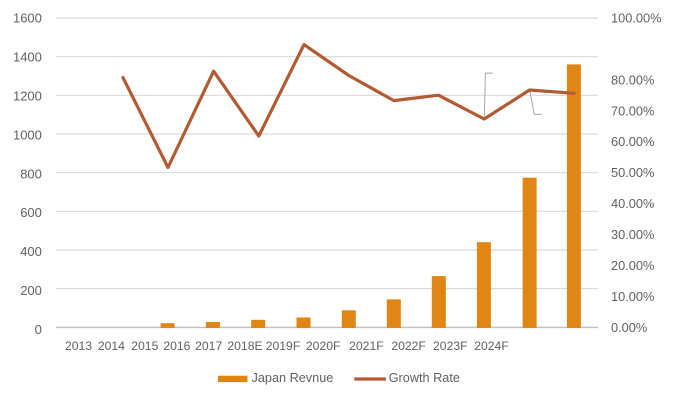 The width and height of the screenshot is (683, 400). What do you see at coordinates (632, 172) in the screenshot?
I see `svg-text: 50.00%` at bounding box center [632, 172].